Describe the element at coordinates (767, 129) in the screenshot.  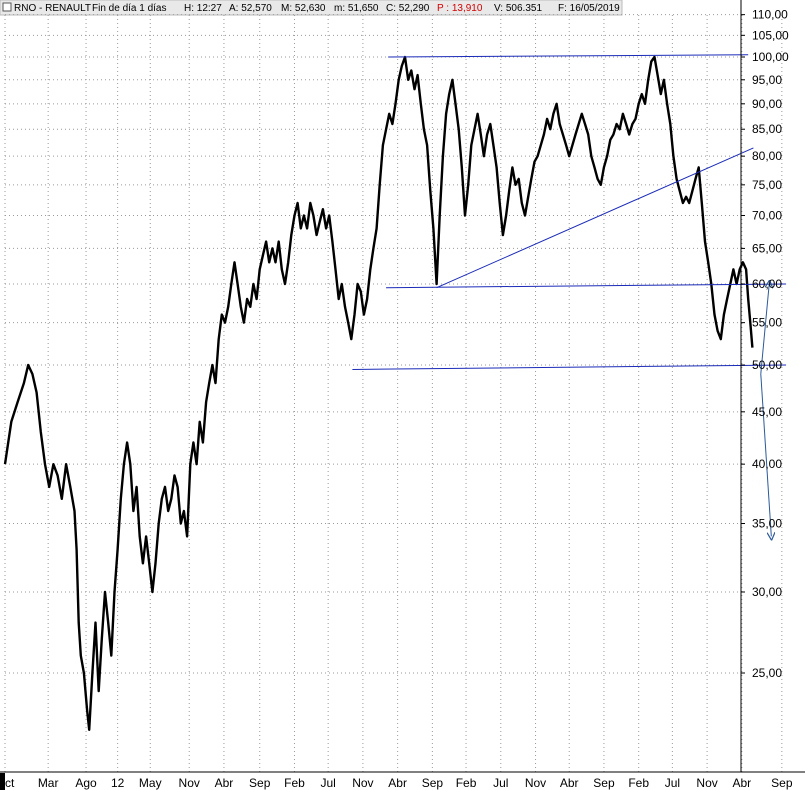
I see `y-tick-label: 85,00` at that location.